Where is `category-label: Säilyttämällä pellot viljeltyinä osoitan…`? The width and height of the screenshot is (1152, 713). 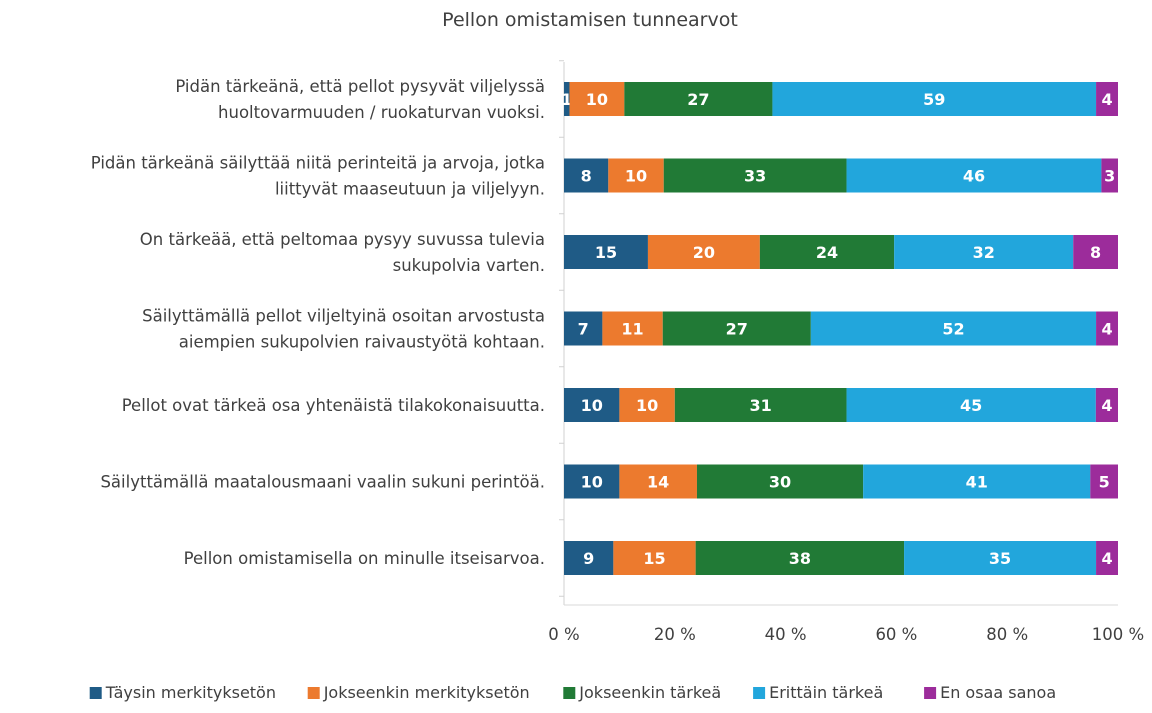
category-label: Säilyttämällä pellot viljeltyinä osoitan… is located at coordinates (343, 316).